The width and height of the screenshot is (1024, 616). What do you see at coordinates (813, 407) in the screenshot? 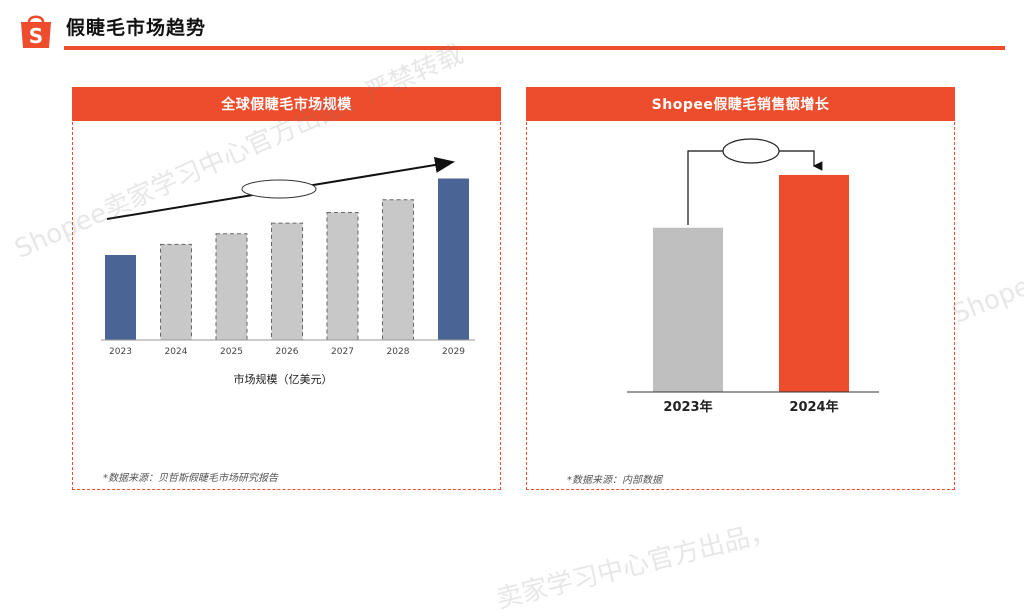
I see `x-tick-label: 2024年` at bounding box center [813, 407].